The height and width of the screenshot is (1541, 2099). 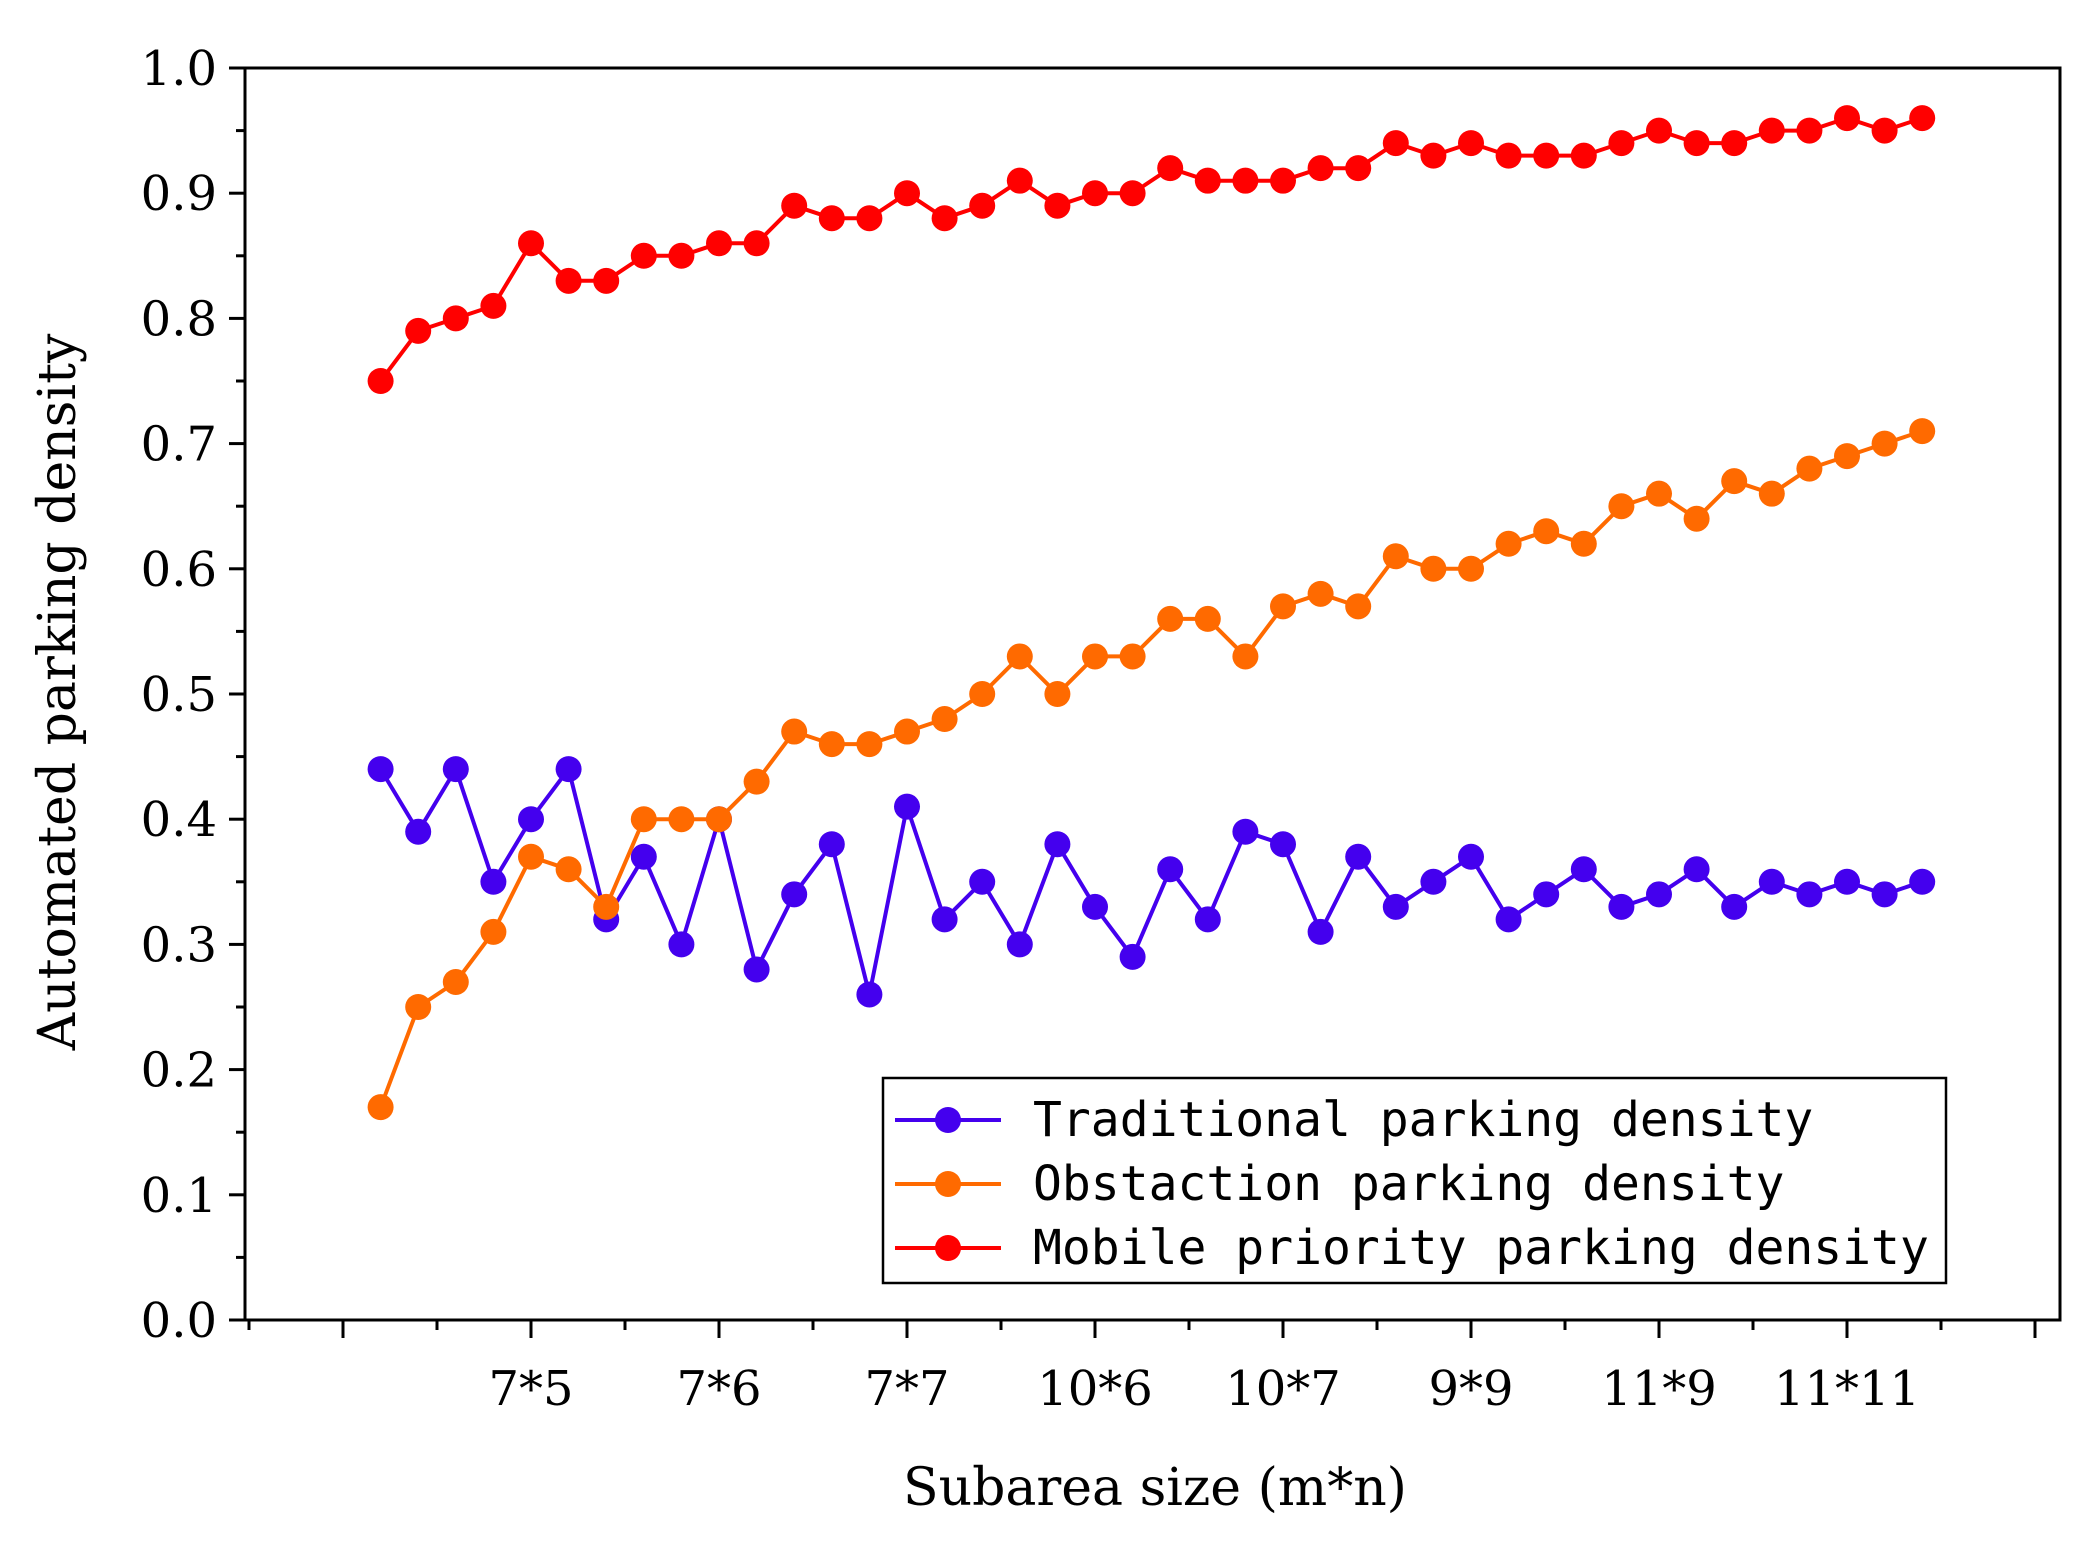 I want to click on y-axis-title: Automated parking density, so click(x=58, y=692).